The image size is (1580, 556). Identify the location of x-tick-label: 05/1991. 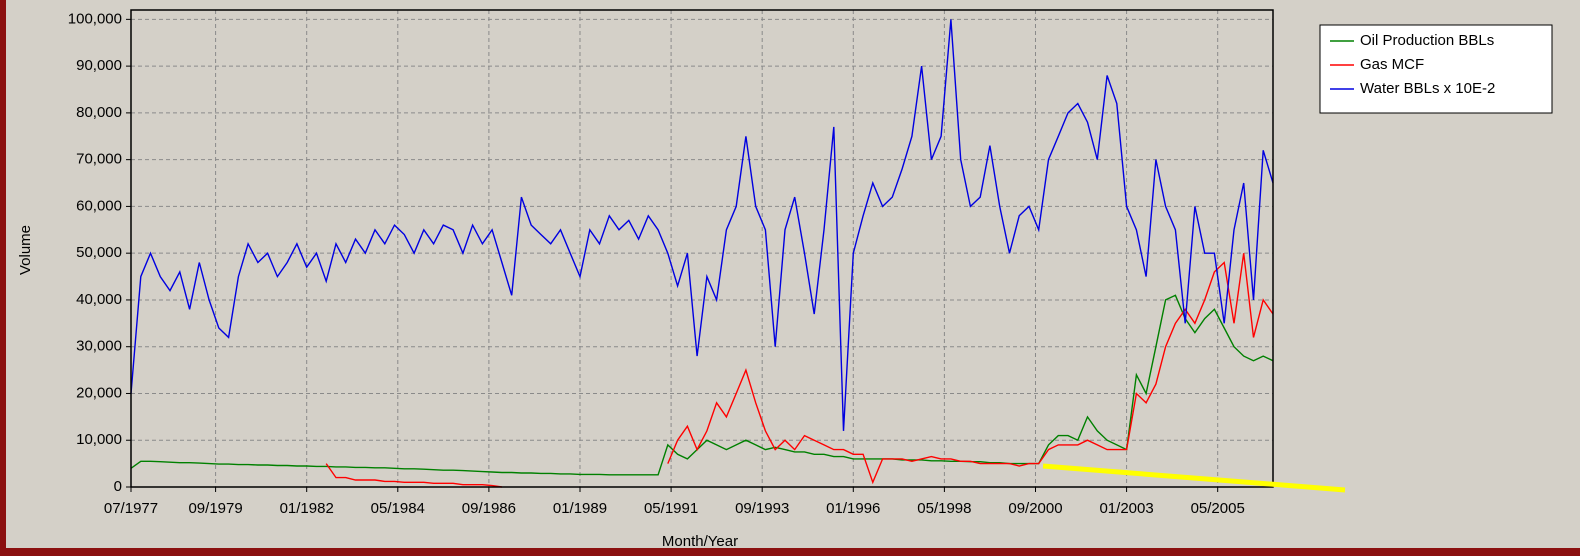
(671, 508).